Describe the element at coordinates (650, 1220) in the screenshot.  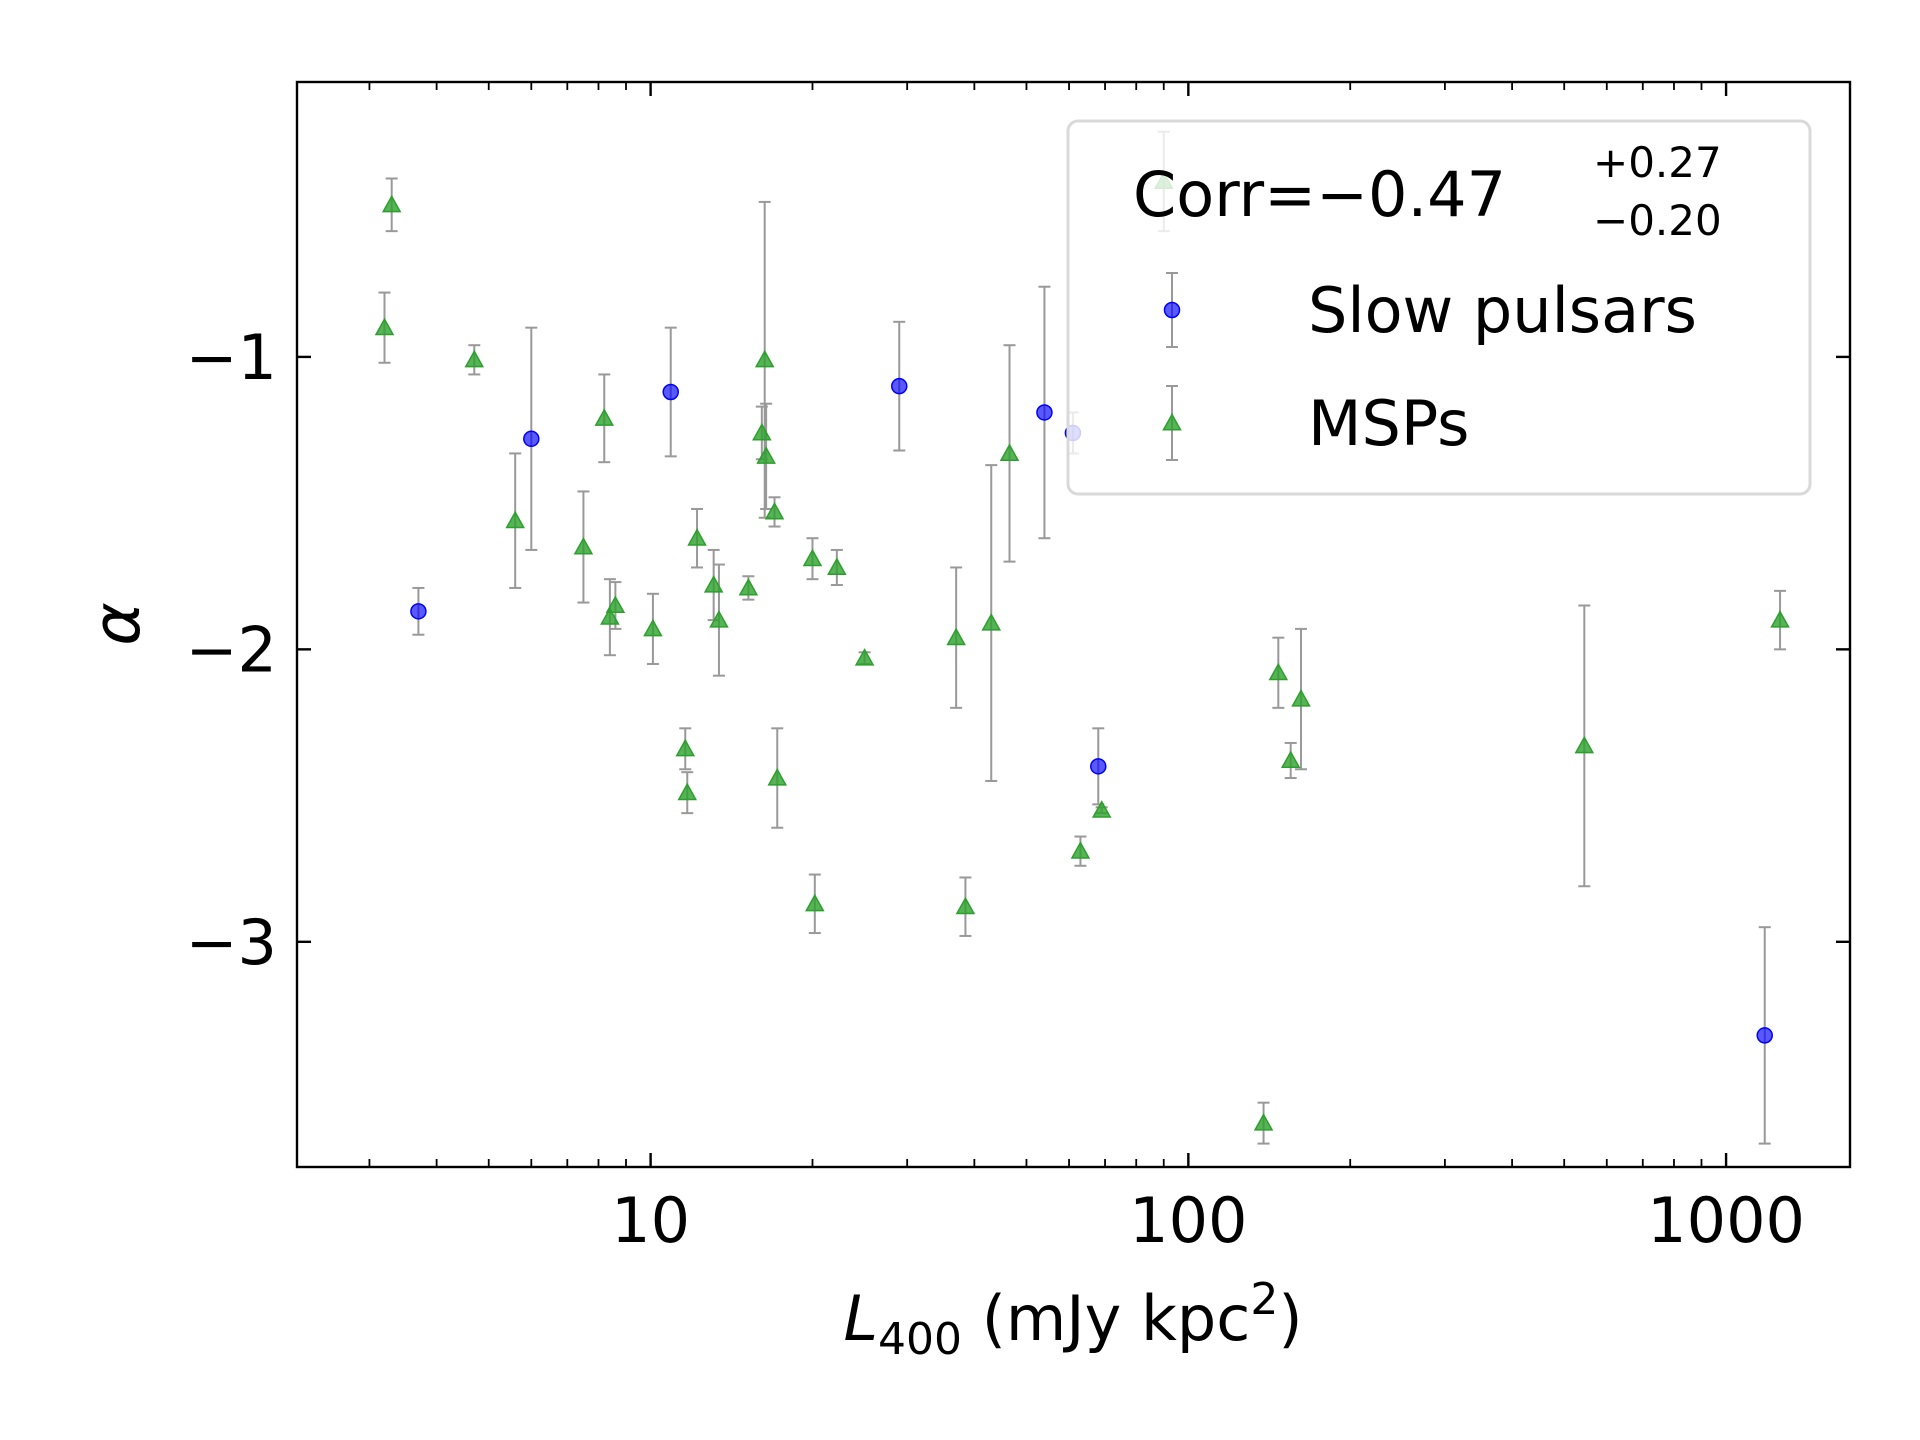
I see `x-tick-label: 10` at that location.